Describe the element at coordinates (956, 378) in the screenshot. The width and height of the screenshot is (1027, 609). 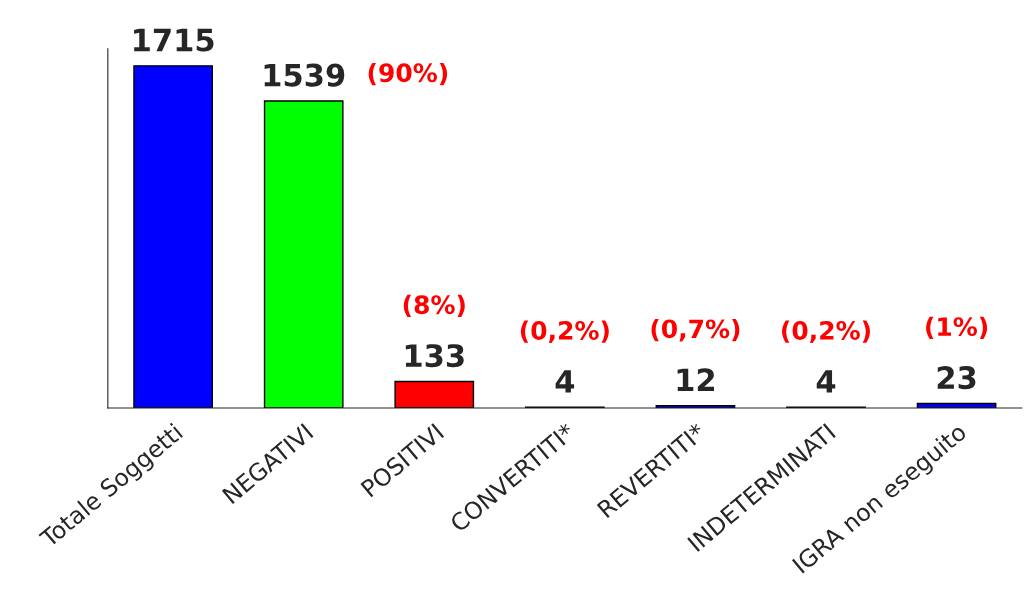
I see `data-label: 23` at that location.